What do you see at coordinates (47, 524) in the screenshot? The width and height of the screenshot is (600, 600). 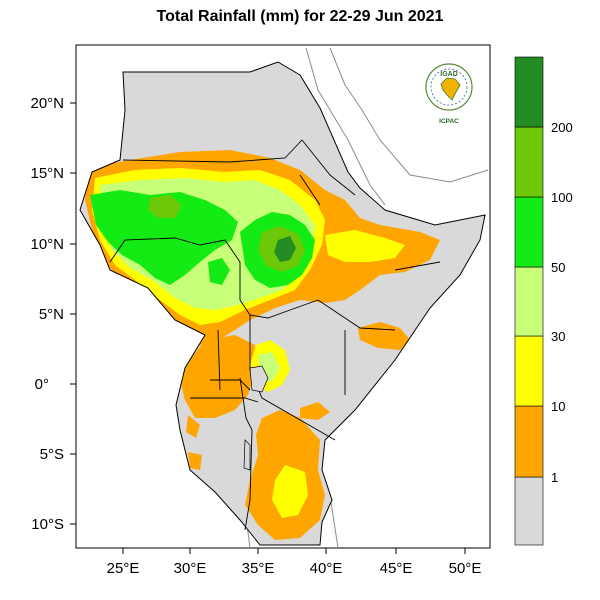 I see `lat-label-10s: 10°S` at bounding box center [47, 524].